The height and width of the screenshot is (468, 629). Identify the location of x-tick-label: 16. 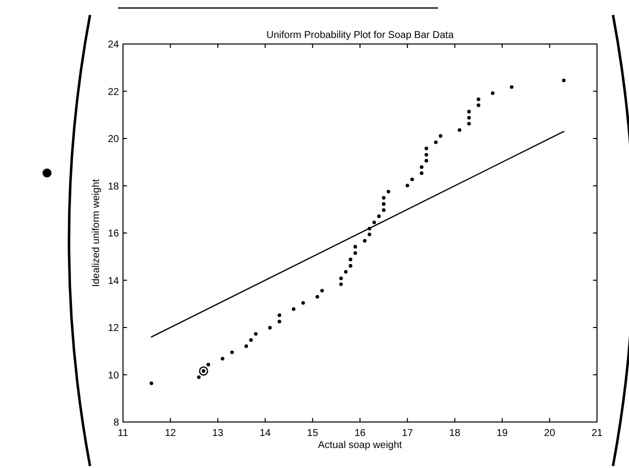
(360, 433).